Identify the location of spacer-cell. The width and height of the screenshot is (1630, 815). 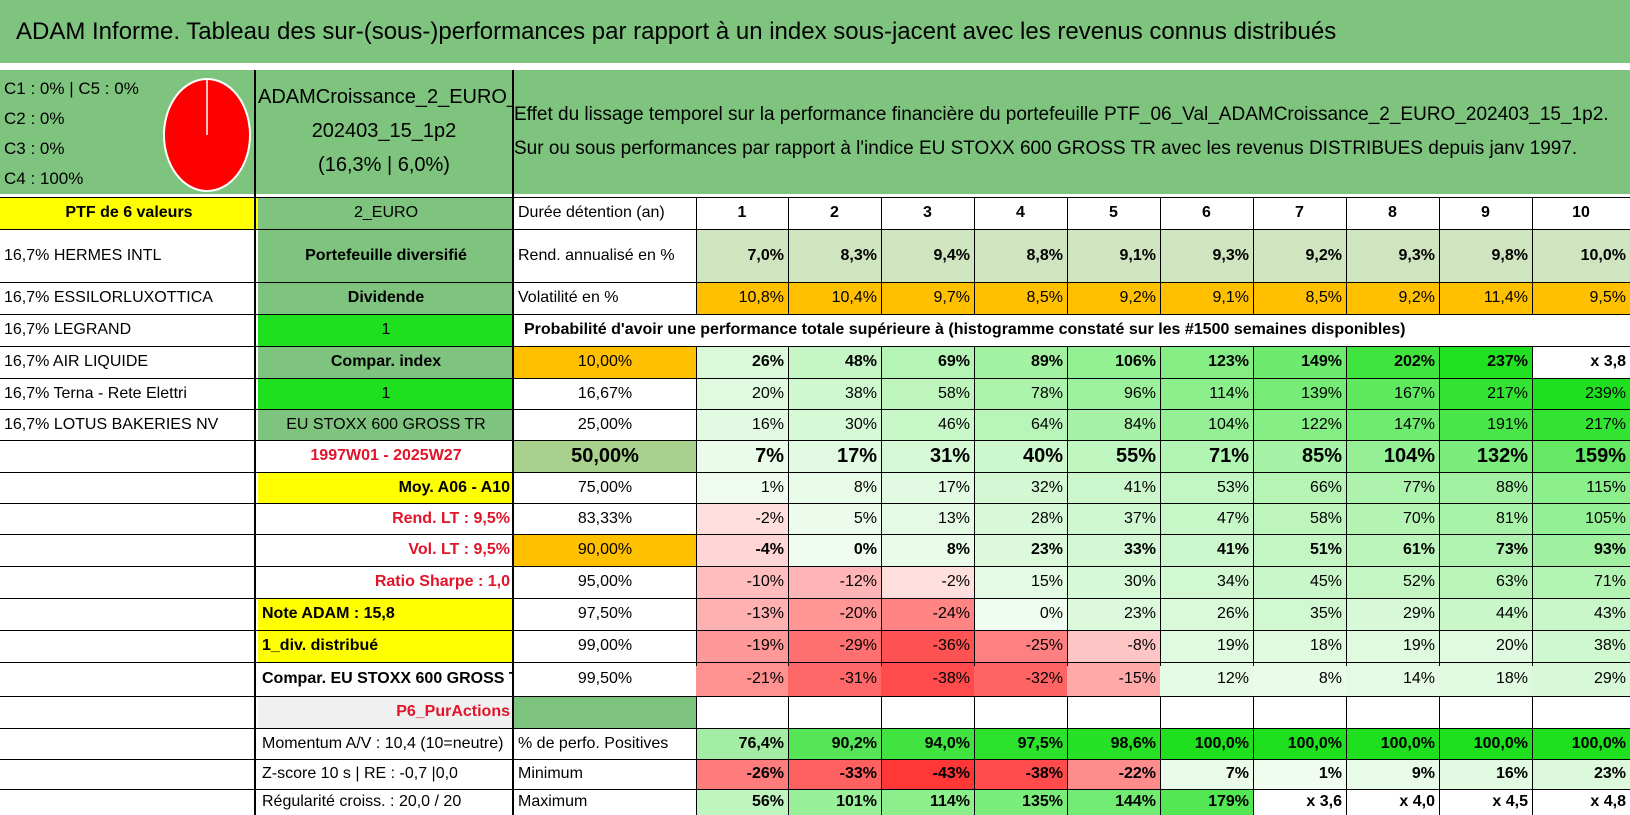
(605, 712).